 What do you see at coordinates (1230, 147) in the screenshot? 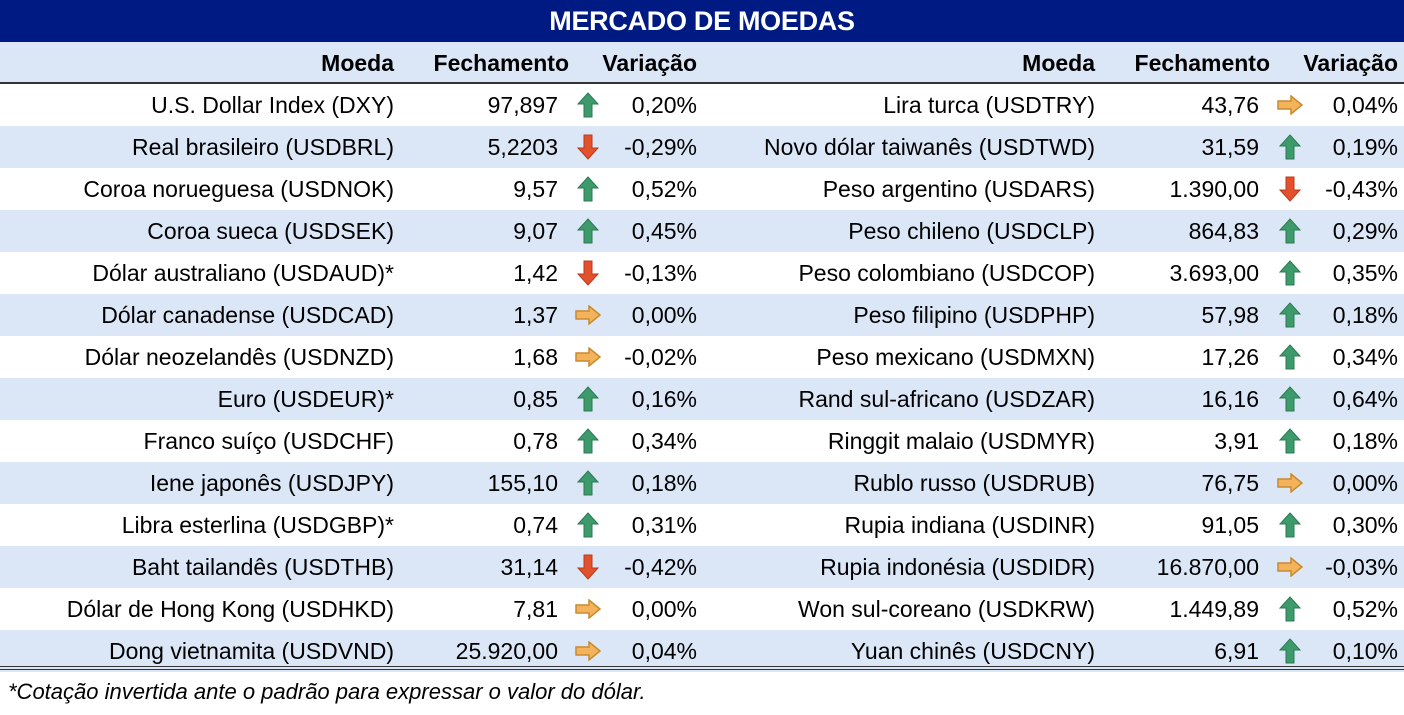
I see `closing-value: 31,59` at bounding box center [1230, 147].